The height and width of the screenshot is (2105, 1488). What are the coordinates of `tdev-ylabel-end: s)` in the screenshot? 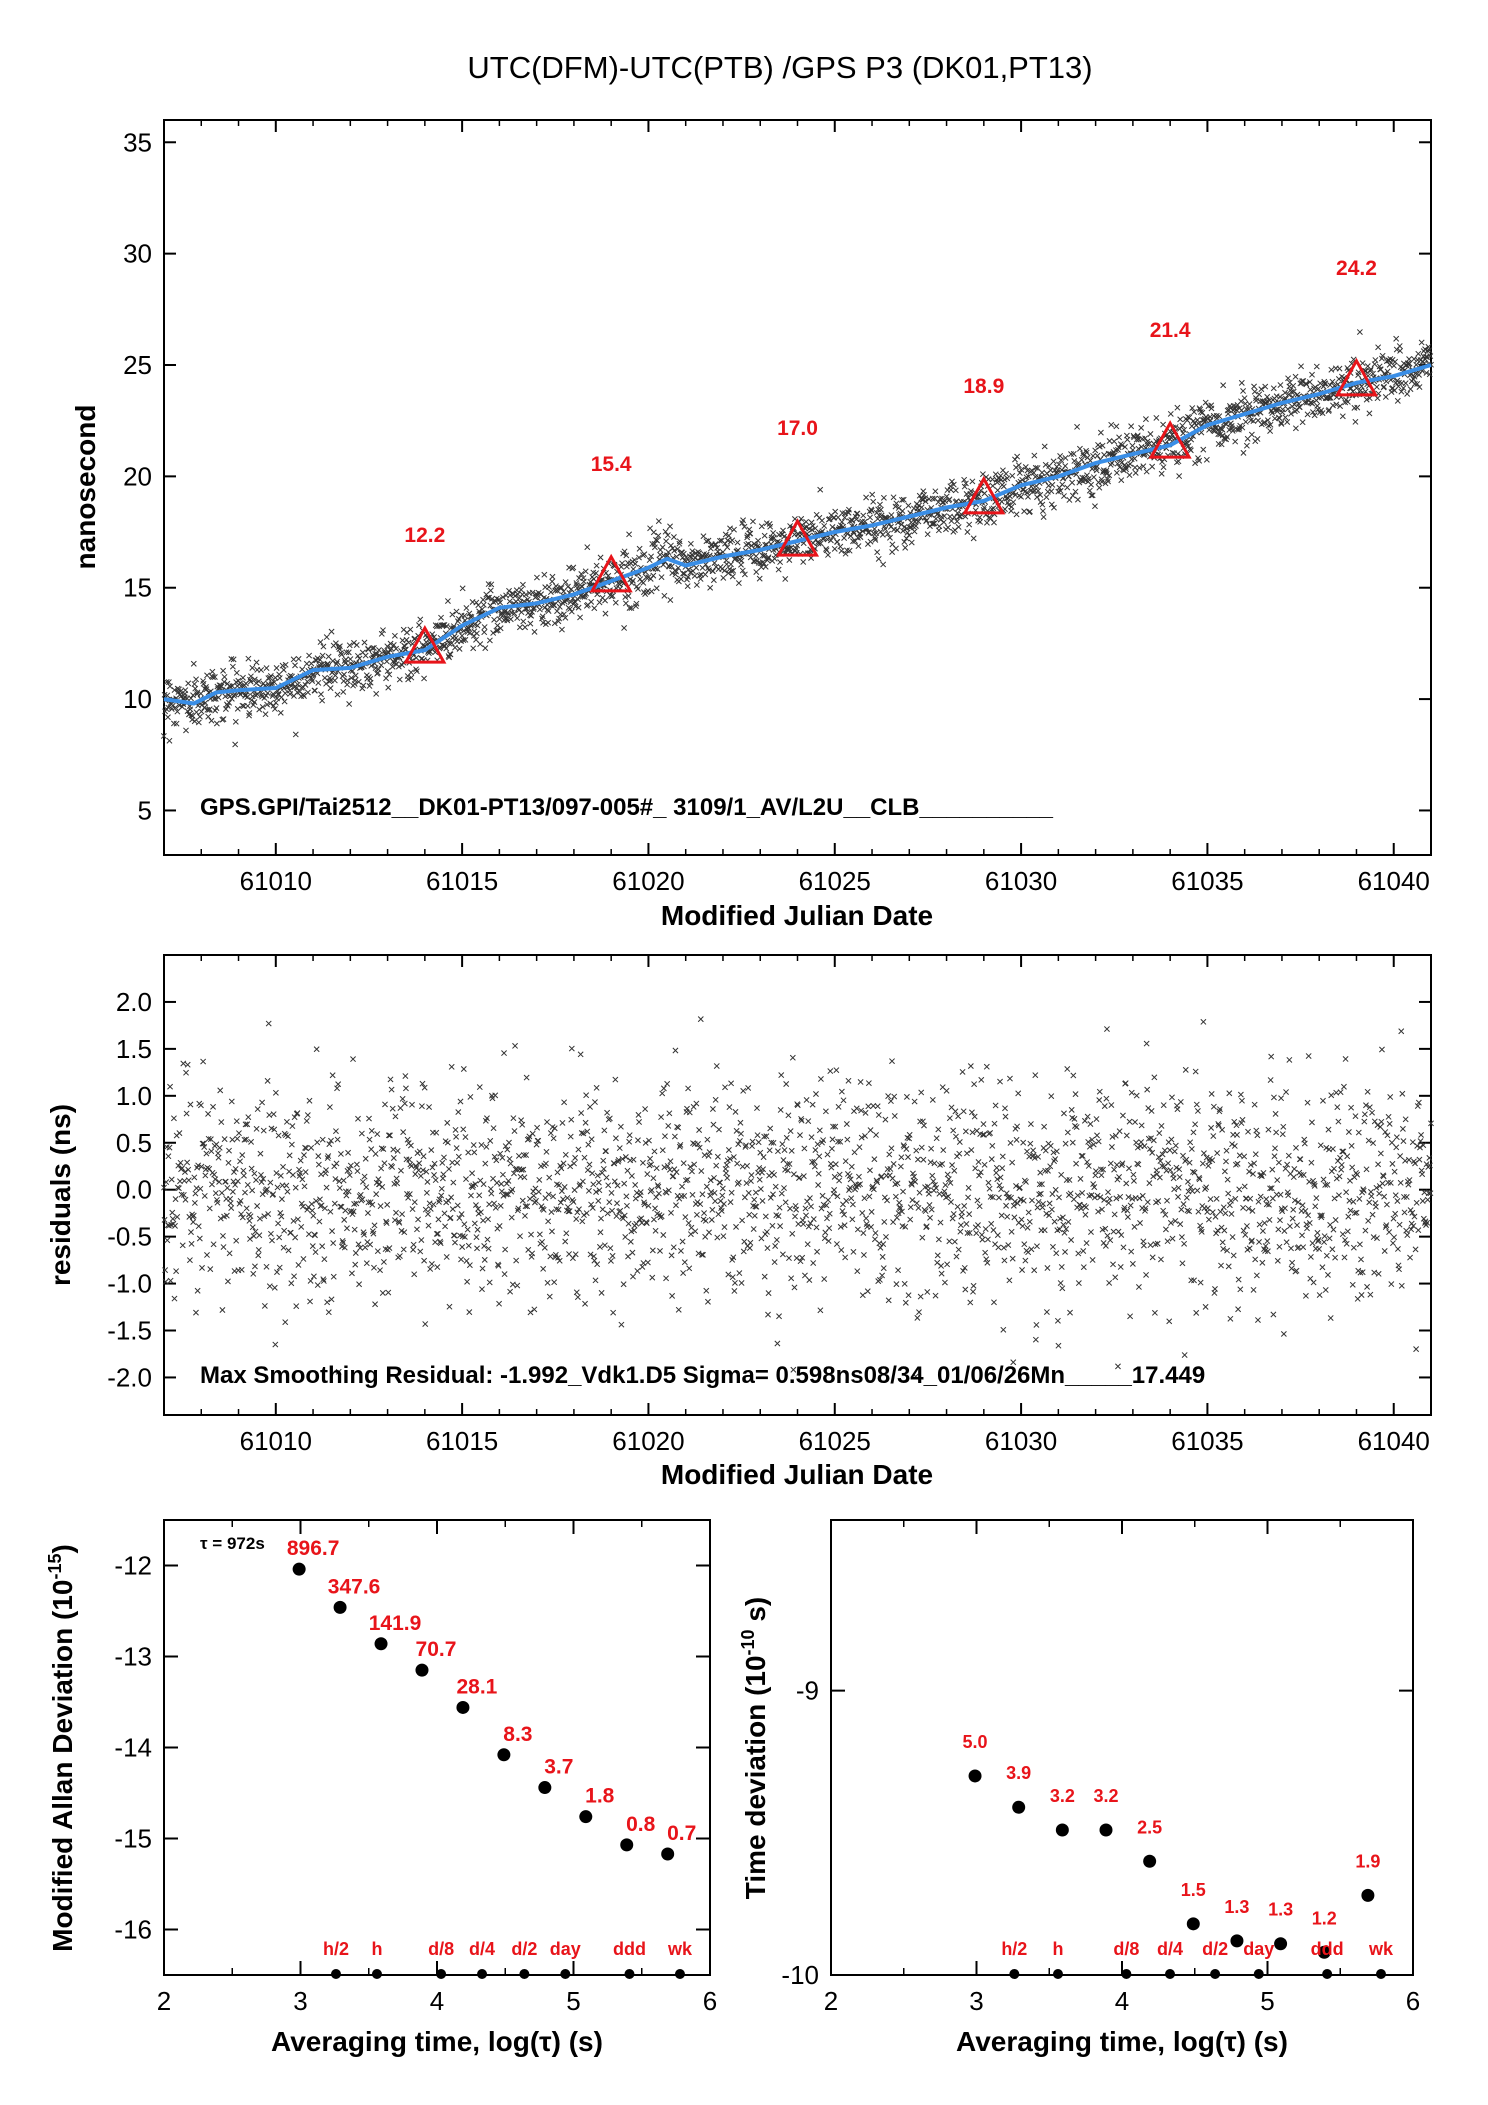 It's located at (755, 1613).